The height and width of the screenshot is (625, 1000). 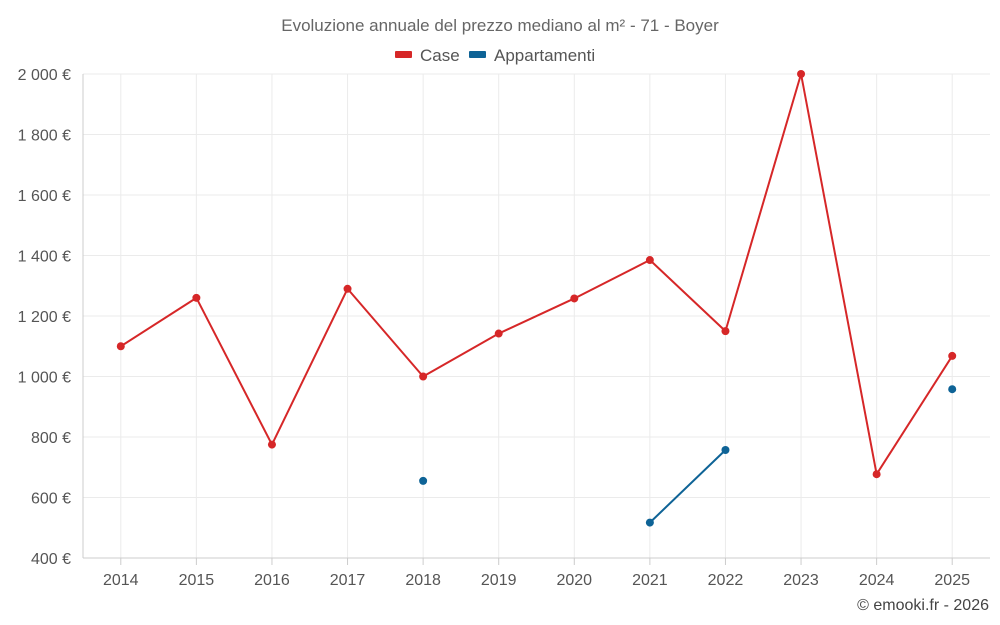 I want to click on x-tick-label: 2025, so click(x=952, y=580).